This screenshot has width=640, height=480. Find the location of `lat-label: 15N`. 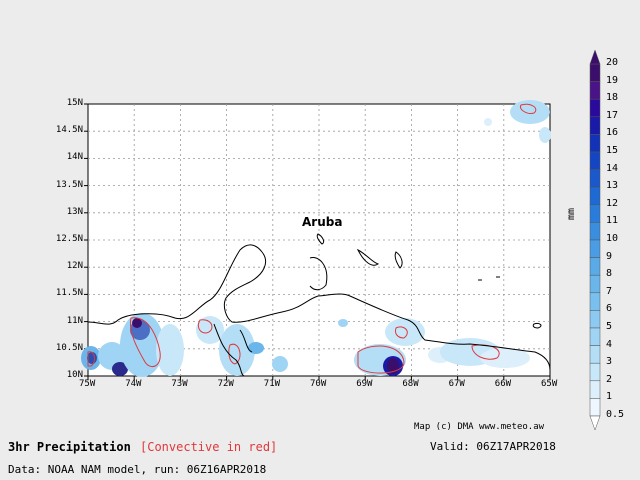

lat-label: 15N is located at coordinates (74, 103).